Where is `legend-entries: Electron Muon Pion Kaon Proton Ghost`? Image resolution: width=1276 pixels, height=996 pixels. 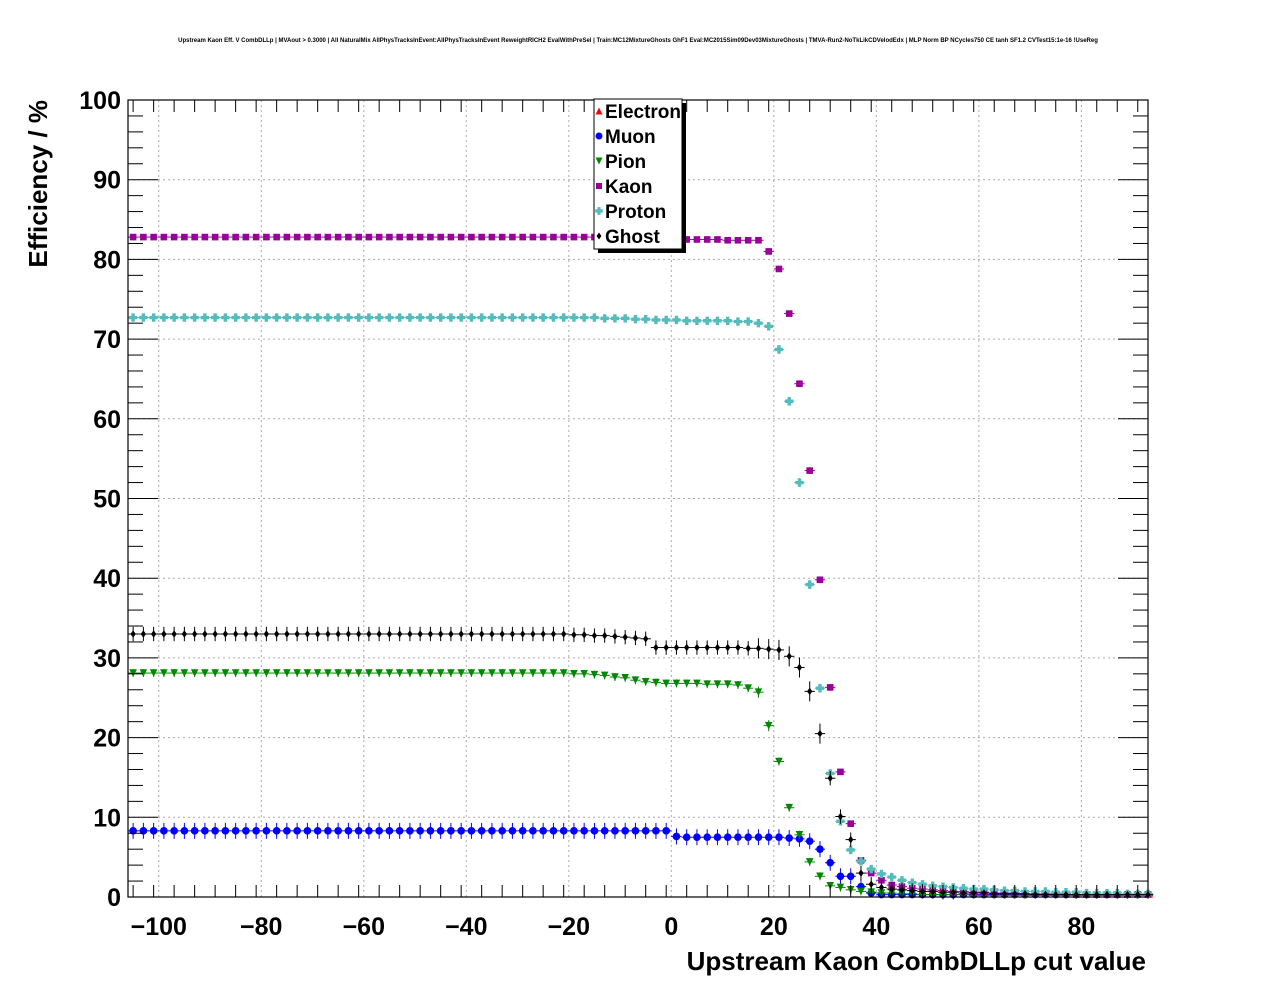
legend-entries: Electron Muon Pion Kaon Proton Ghost is located at coordinates (638, 175).